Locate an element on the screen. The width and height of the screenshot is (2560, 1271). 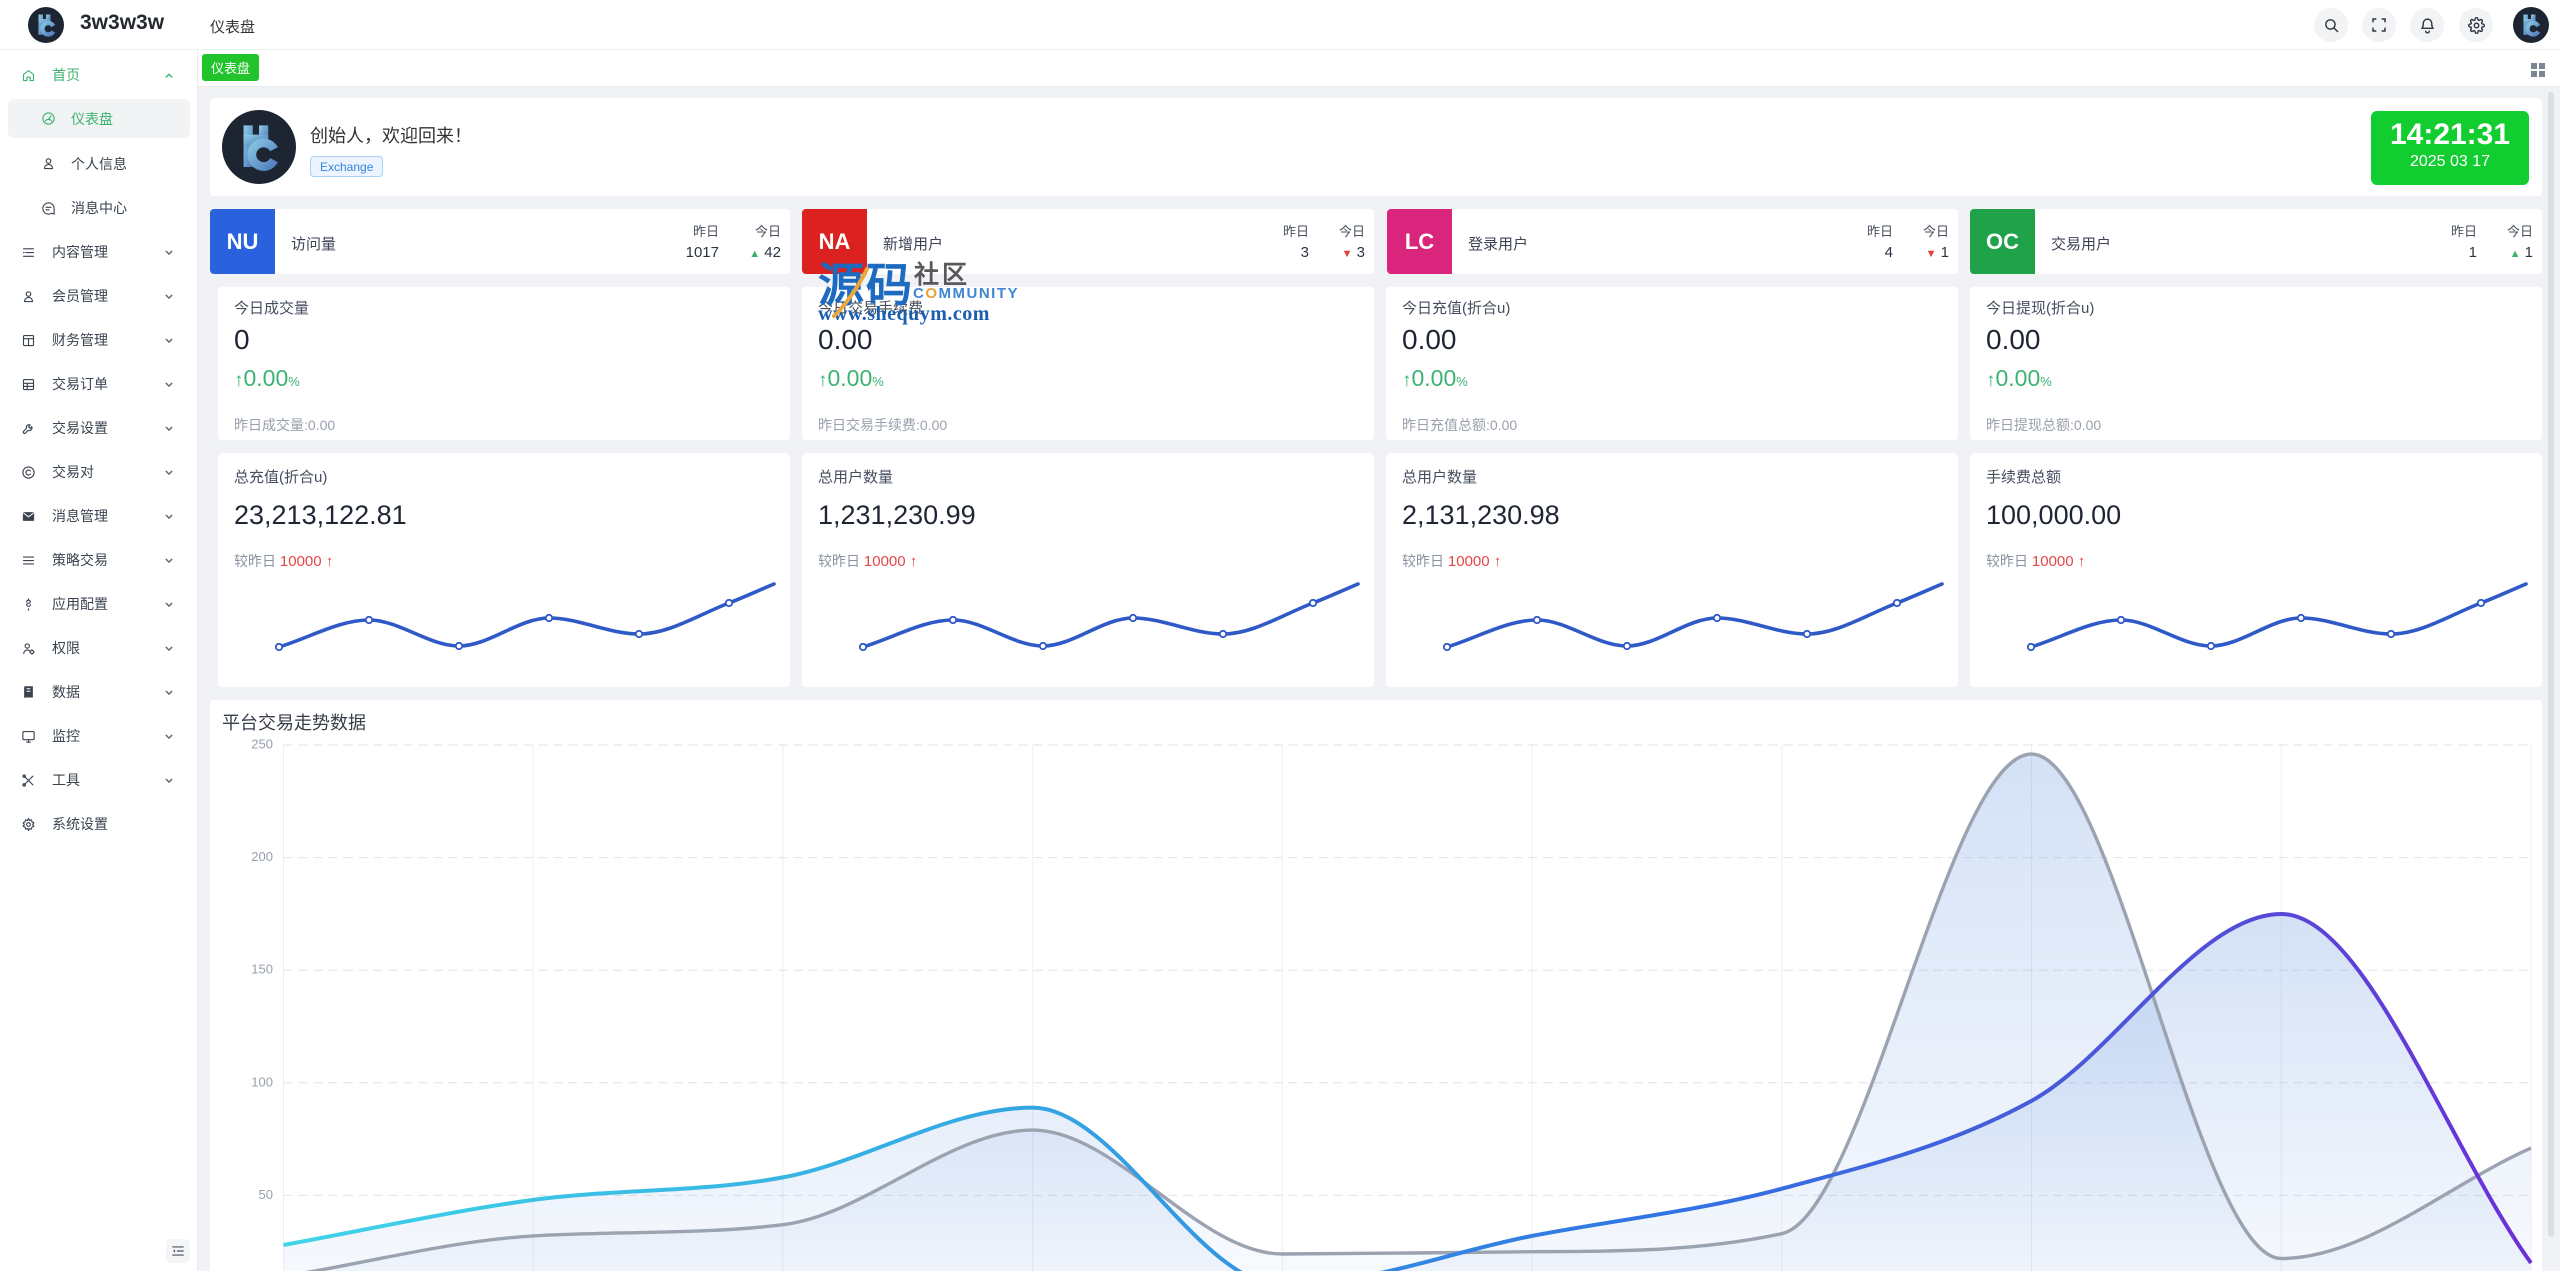
svg-text: 50 is located at coordinates (266, 1194).